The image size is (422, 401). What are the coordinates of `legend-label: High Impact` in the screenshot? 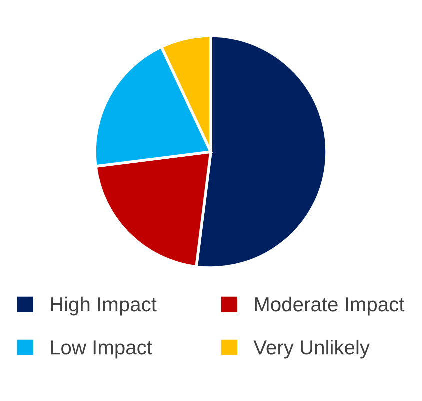 It's located at (104, 306).